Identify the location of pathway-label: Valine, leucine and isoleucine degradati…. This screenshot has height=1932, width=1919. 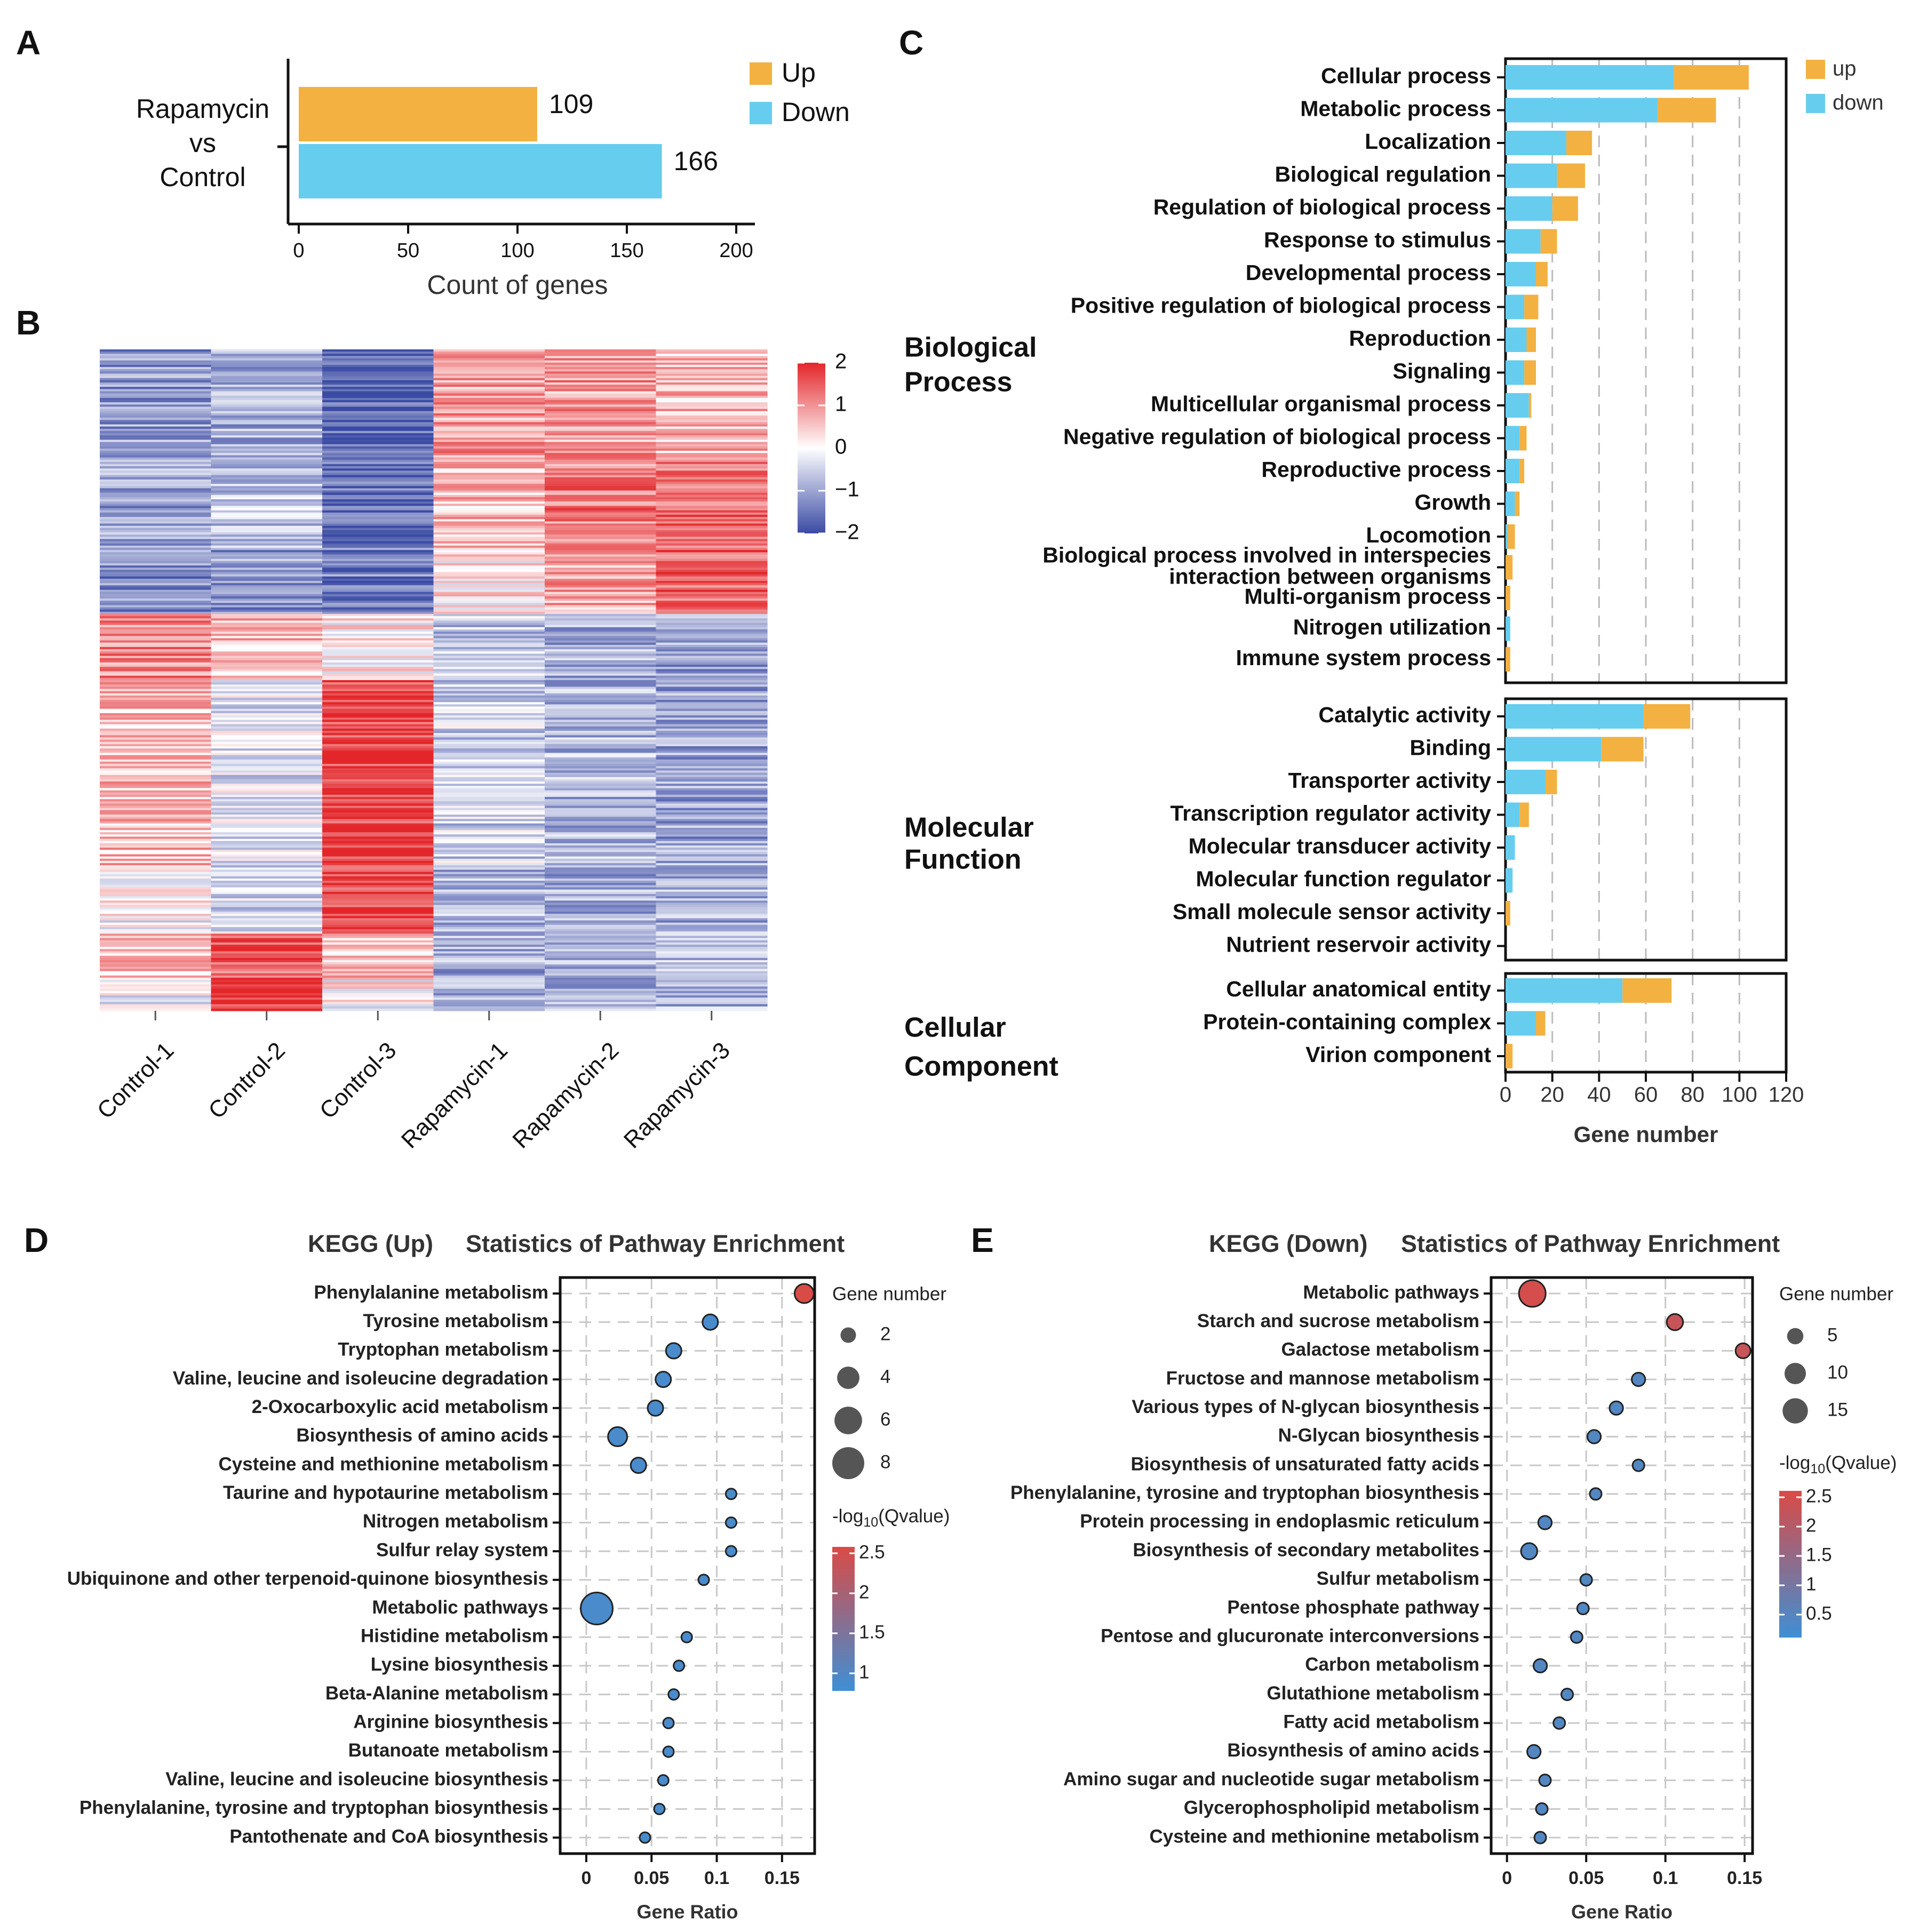
(360, 1378).